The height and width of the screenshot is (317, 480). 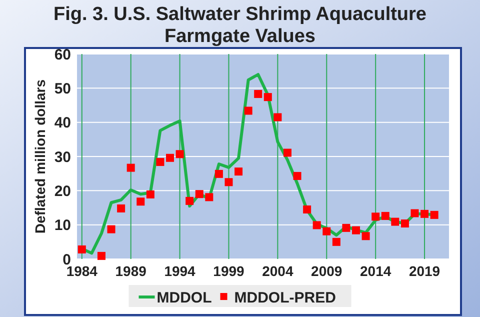 I want to click on y-tick-label: 60, so click(x=62, y=55).